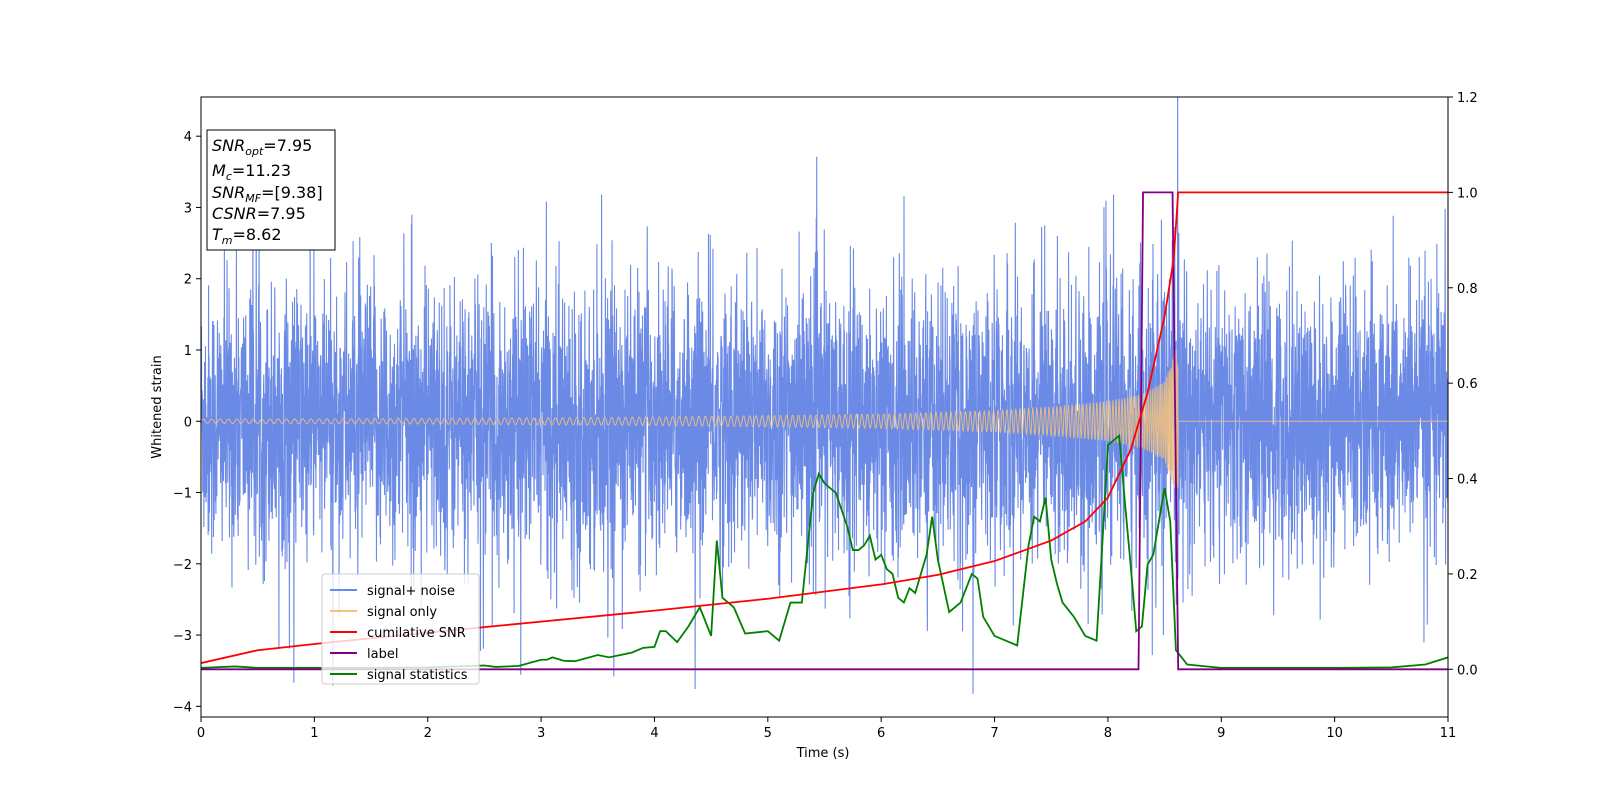 This screenshot has height=800, width=1600. I want to click on x-tick-label: 1, so click(314, 733).